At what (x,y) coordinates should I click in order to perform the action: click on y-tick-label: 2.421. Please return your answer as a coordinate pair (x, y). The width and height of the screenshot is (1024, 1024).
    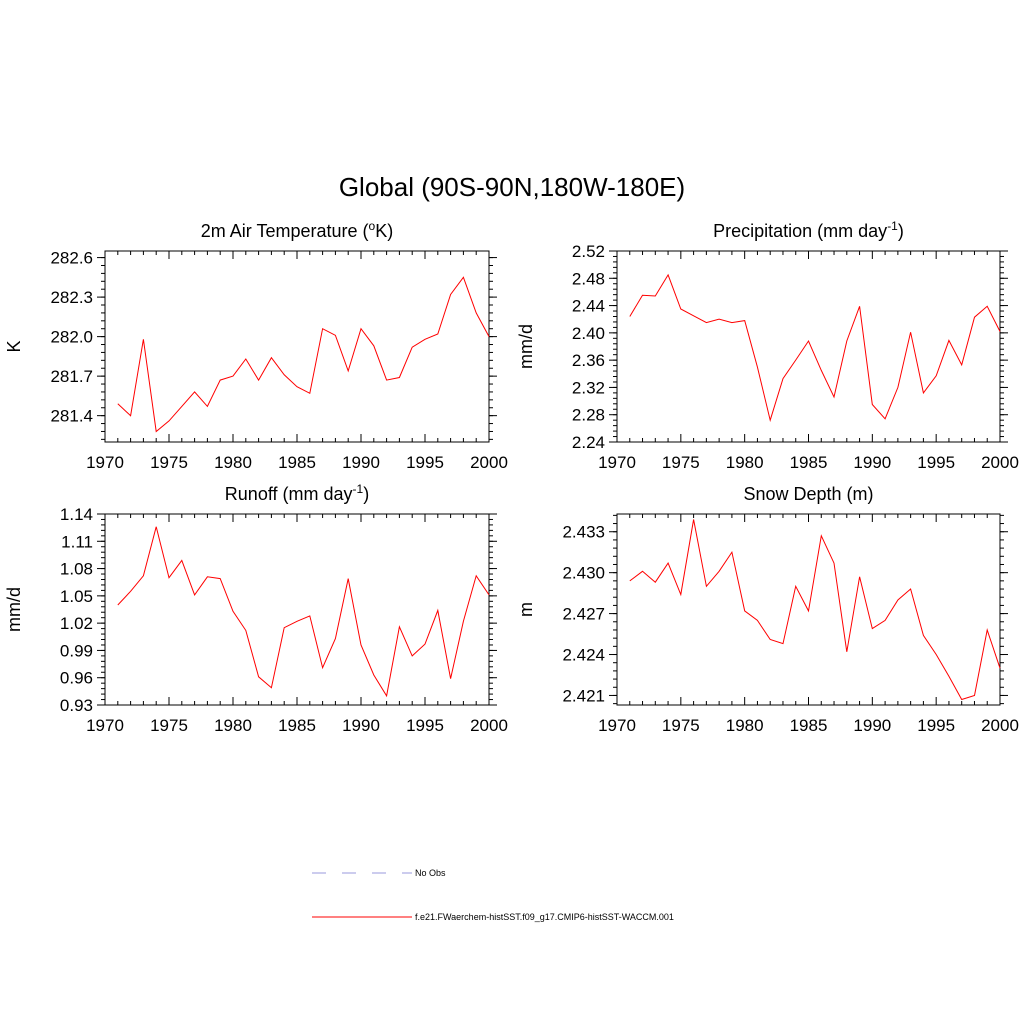
    Looking at the image, I should click on (583, 695).